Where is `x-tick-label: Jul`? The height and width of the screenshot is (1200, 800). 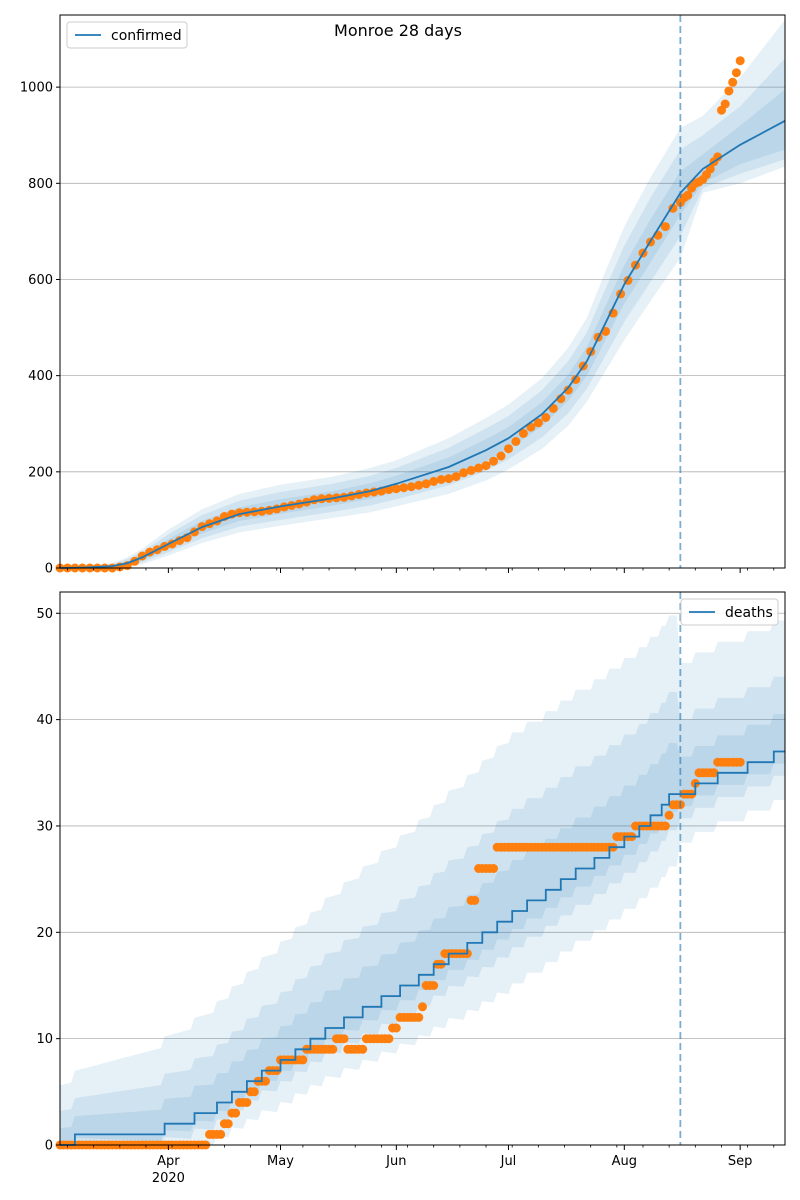 x-tick-label: Jul is located at coordinates (508, 1161).